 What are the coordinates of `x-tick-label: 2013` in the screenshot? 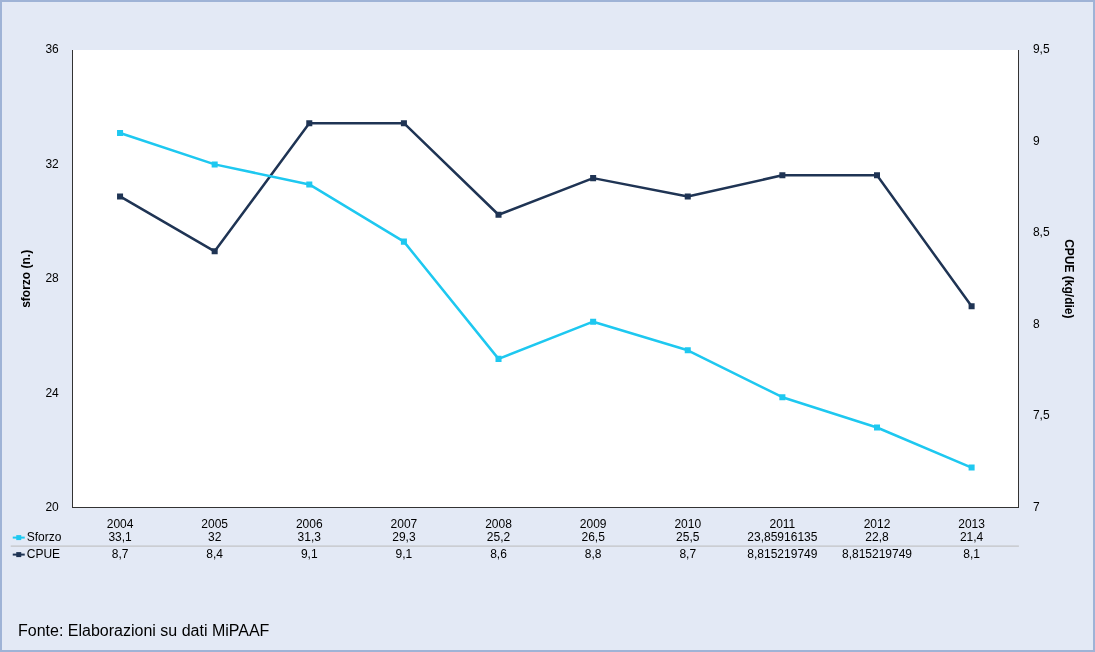 It's located at (972, 524).